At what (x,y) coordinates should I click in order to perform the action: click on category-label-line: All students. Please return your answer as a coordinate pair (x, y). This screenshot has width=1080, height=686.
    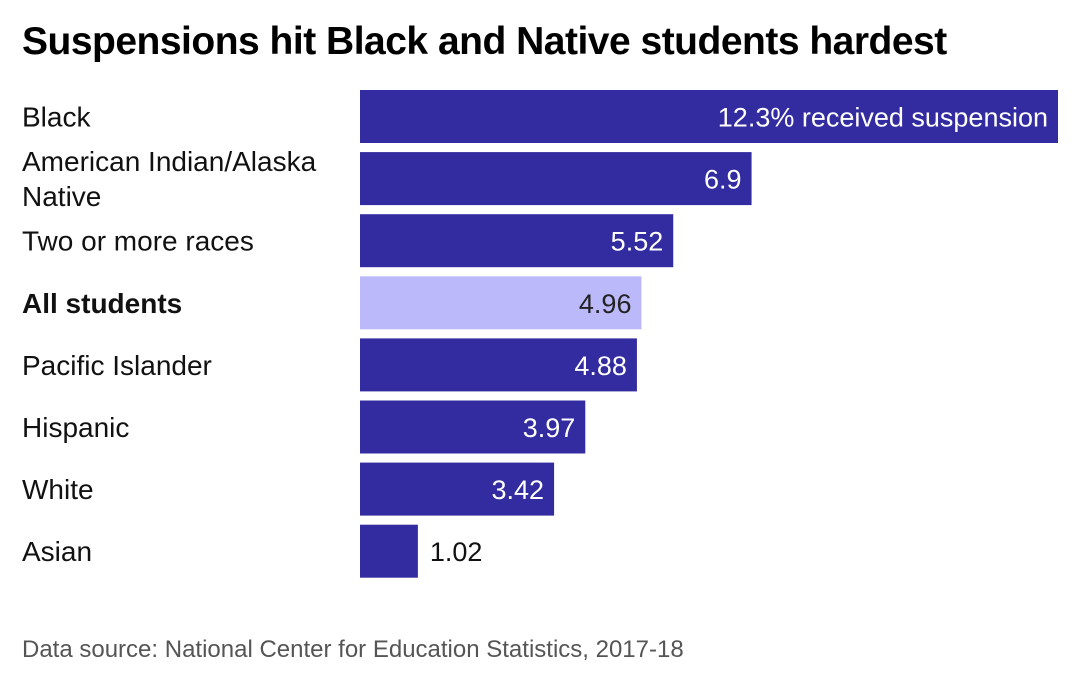
    Looking at the image, I should click on (102, 303).